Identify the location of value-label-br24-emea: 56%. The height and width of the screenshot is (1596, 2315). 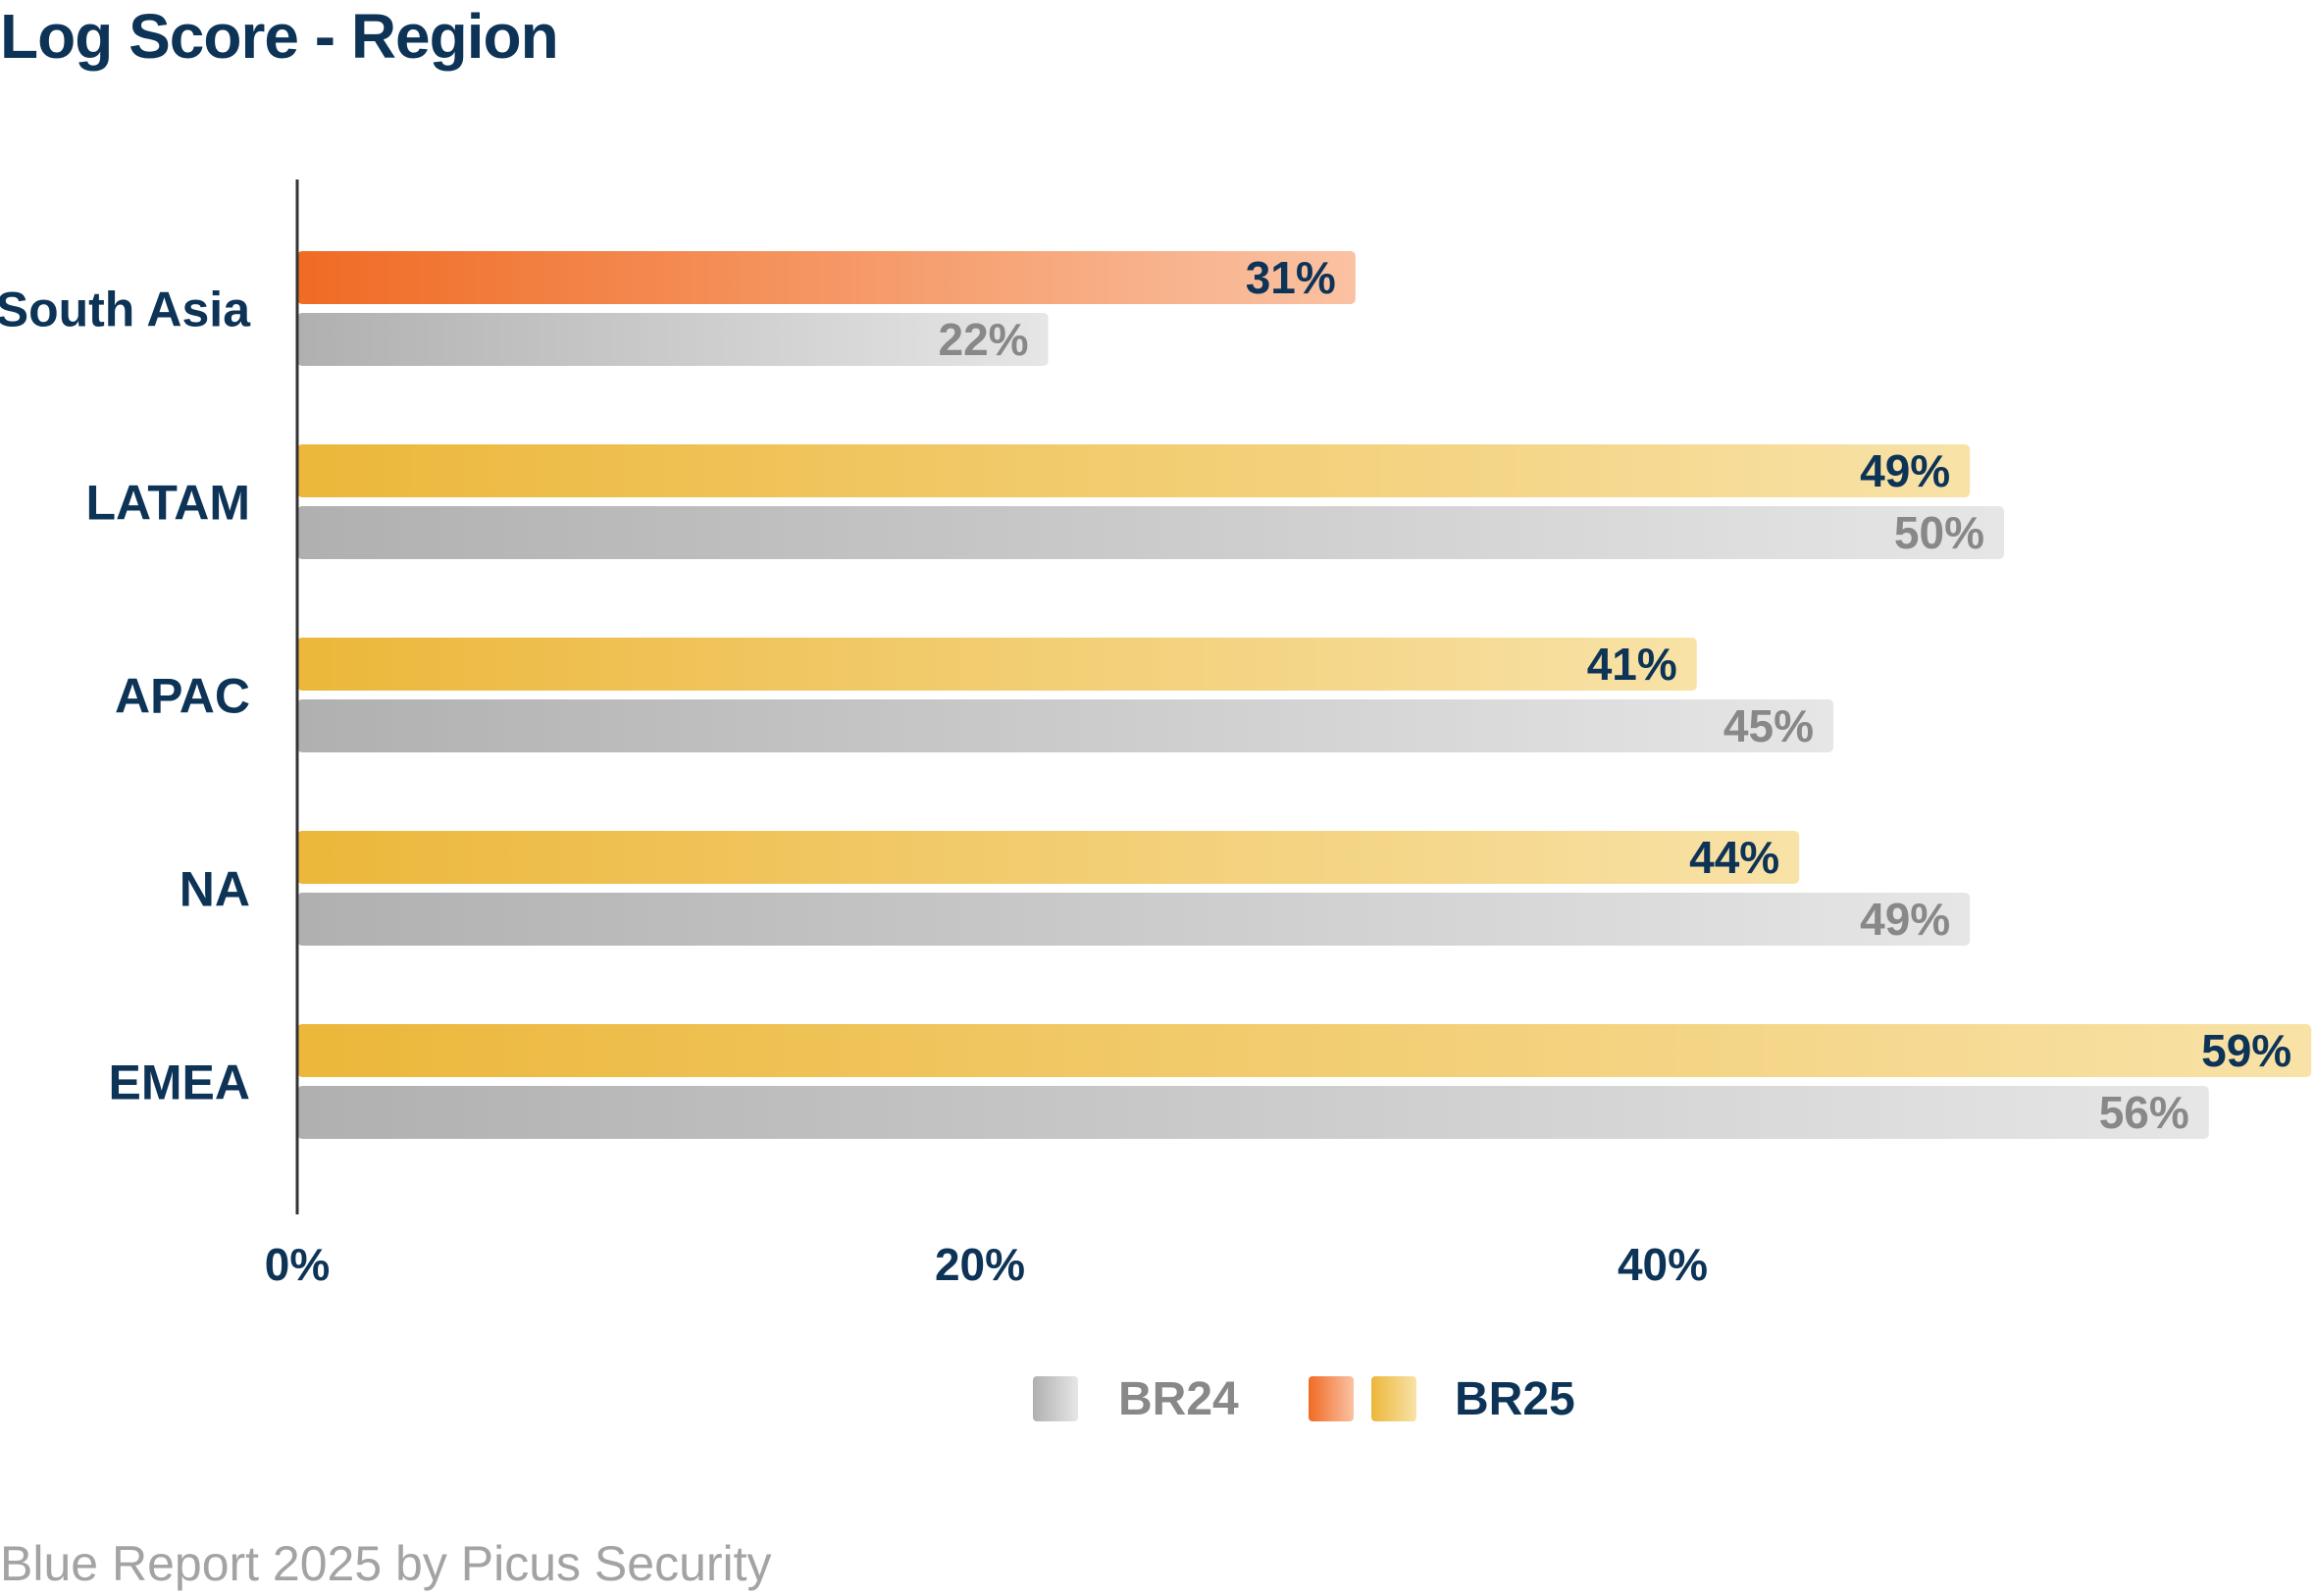
(2144, 1112).